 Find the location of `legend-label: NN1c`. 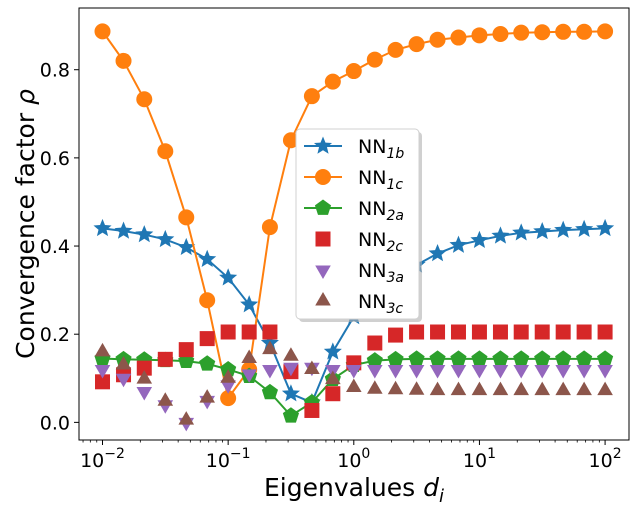

legend-label: NN1c is located at coordinates (380, 180).